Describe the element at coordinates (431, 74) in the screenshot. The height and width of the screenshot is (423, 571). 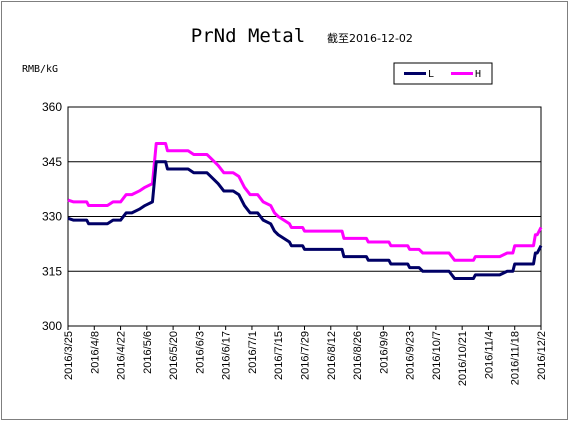
I see `legend-label-l: L` at that location.